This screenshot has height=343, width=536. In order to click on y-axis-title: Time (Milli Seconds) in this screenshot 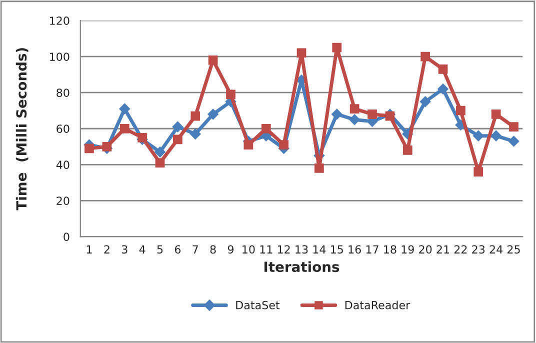, I will do `click(22, 129)`.